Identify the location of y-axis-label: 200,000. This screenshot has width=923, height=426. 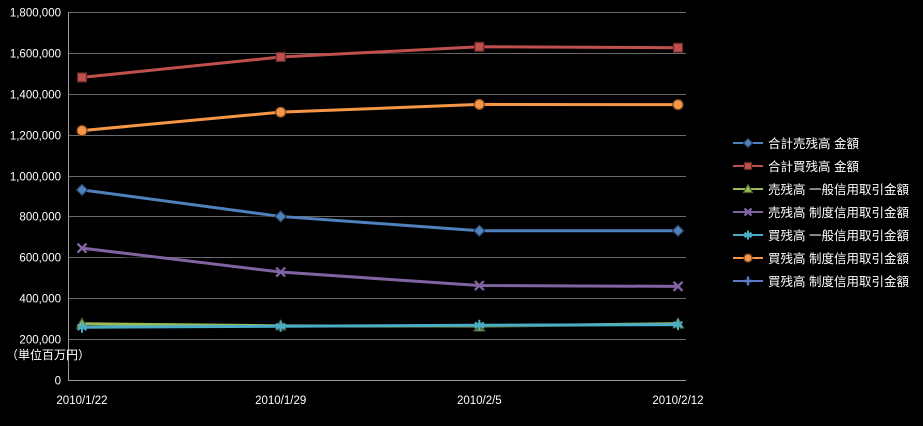
(40, 341).